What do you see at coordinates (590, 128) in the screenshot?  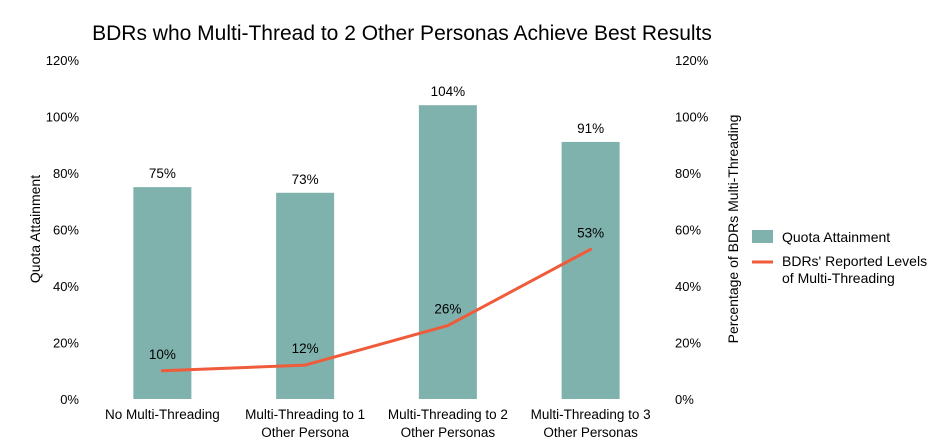 I see `bar-data-label: 91%` at bounding box center [590, 128].